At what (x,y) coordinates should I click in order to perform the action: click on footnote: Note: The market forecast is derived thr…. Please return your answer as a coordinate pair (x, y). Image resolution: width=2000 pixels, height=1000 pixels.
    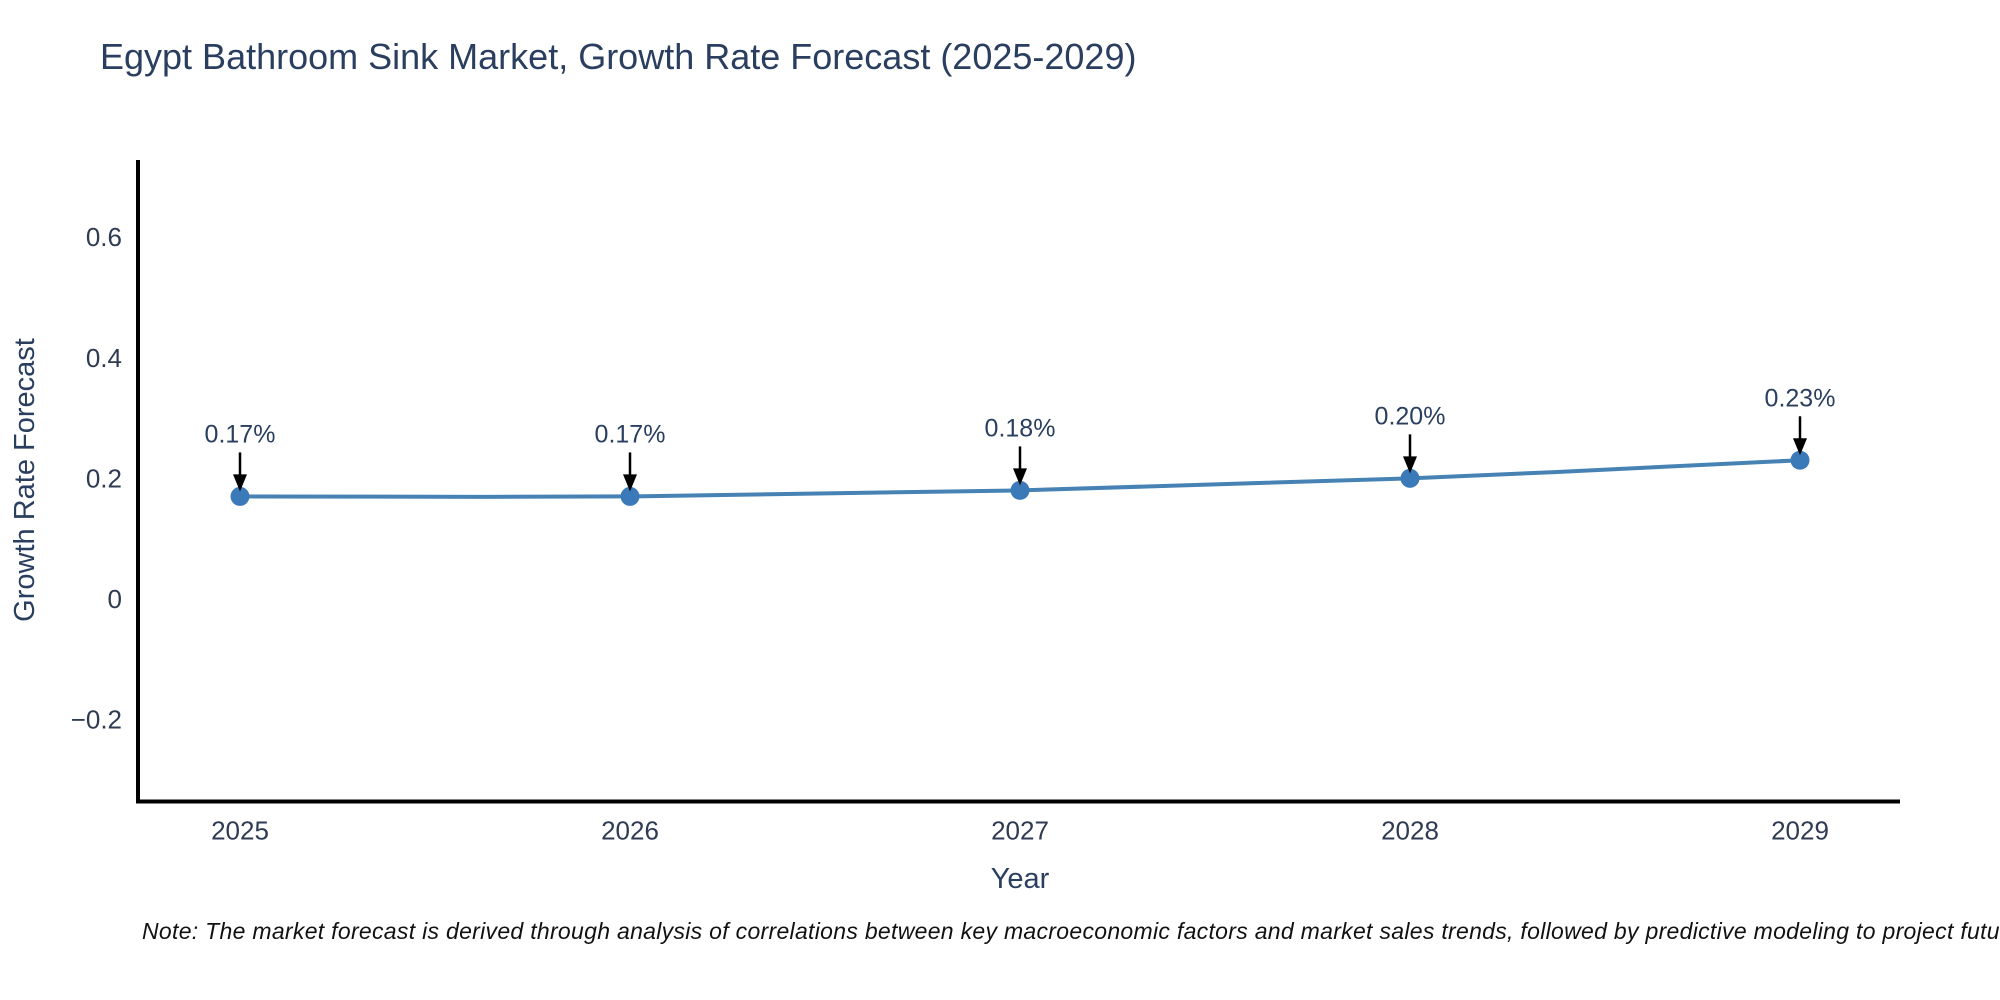
    Looking at the image, I should click on (1071, 931).